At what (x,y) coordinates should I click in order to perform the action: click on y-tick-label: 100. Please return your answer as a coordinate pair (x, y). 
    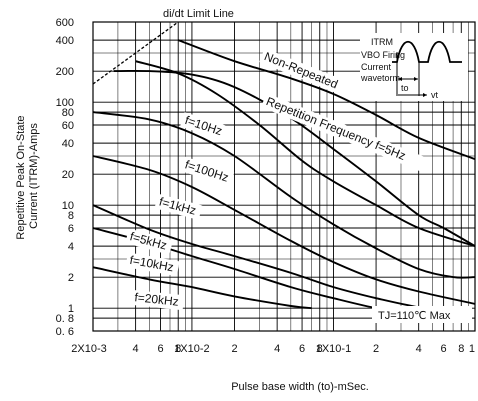
    Looking at the image, I should click on (65, 103).